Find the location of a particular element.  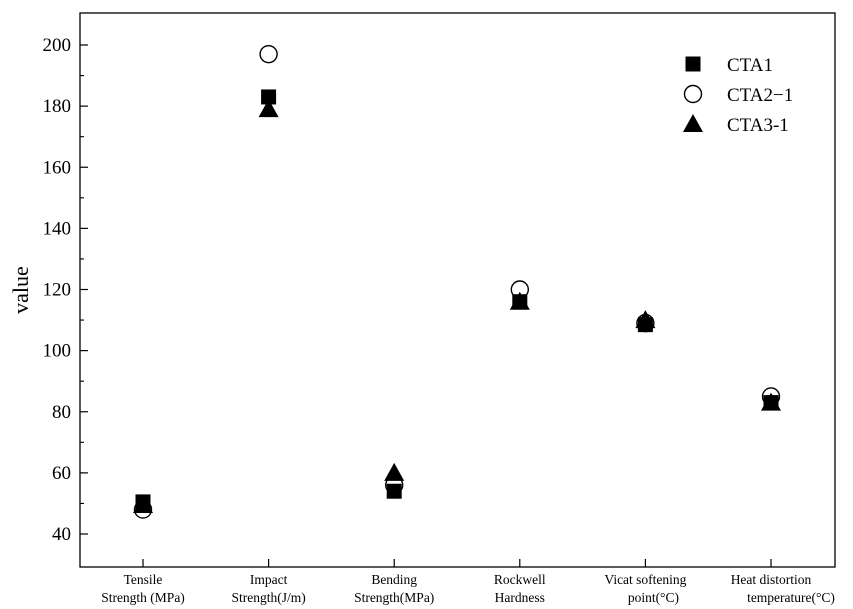

y-axis-label: value is located at coordinates (20, 290).